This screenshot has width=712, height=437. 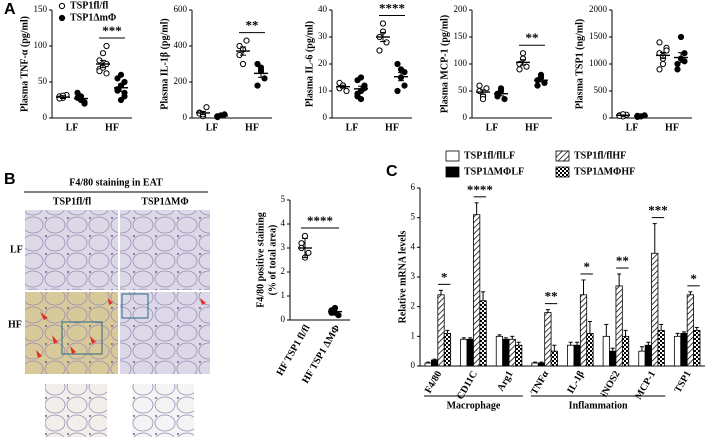 I want to click on y-tick-label: 100, so click(x=41, y=45).